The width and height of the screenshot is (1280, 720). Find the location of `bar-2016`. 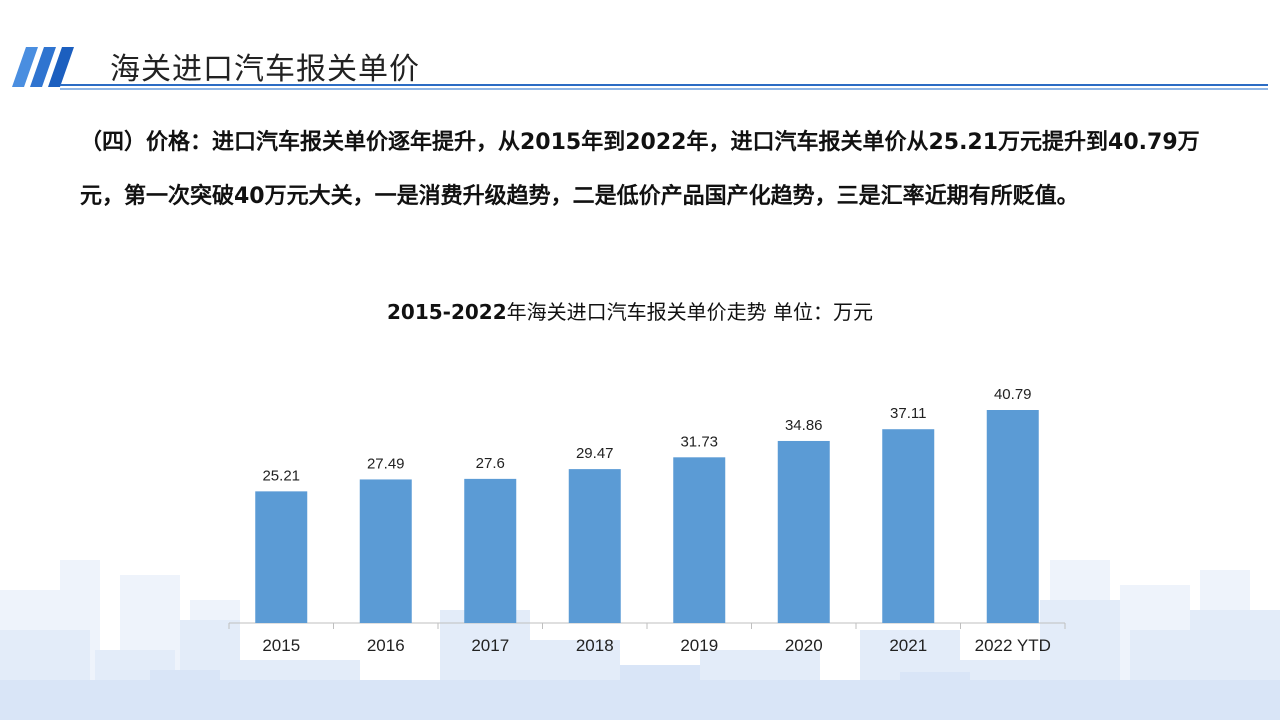

bar-2016 is located at coordinates (385, 551).